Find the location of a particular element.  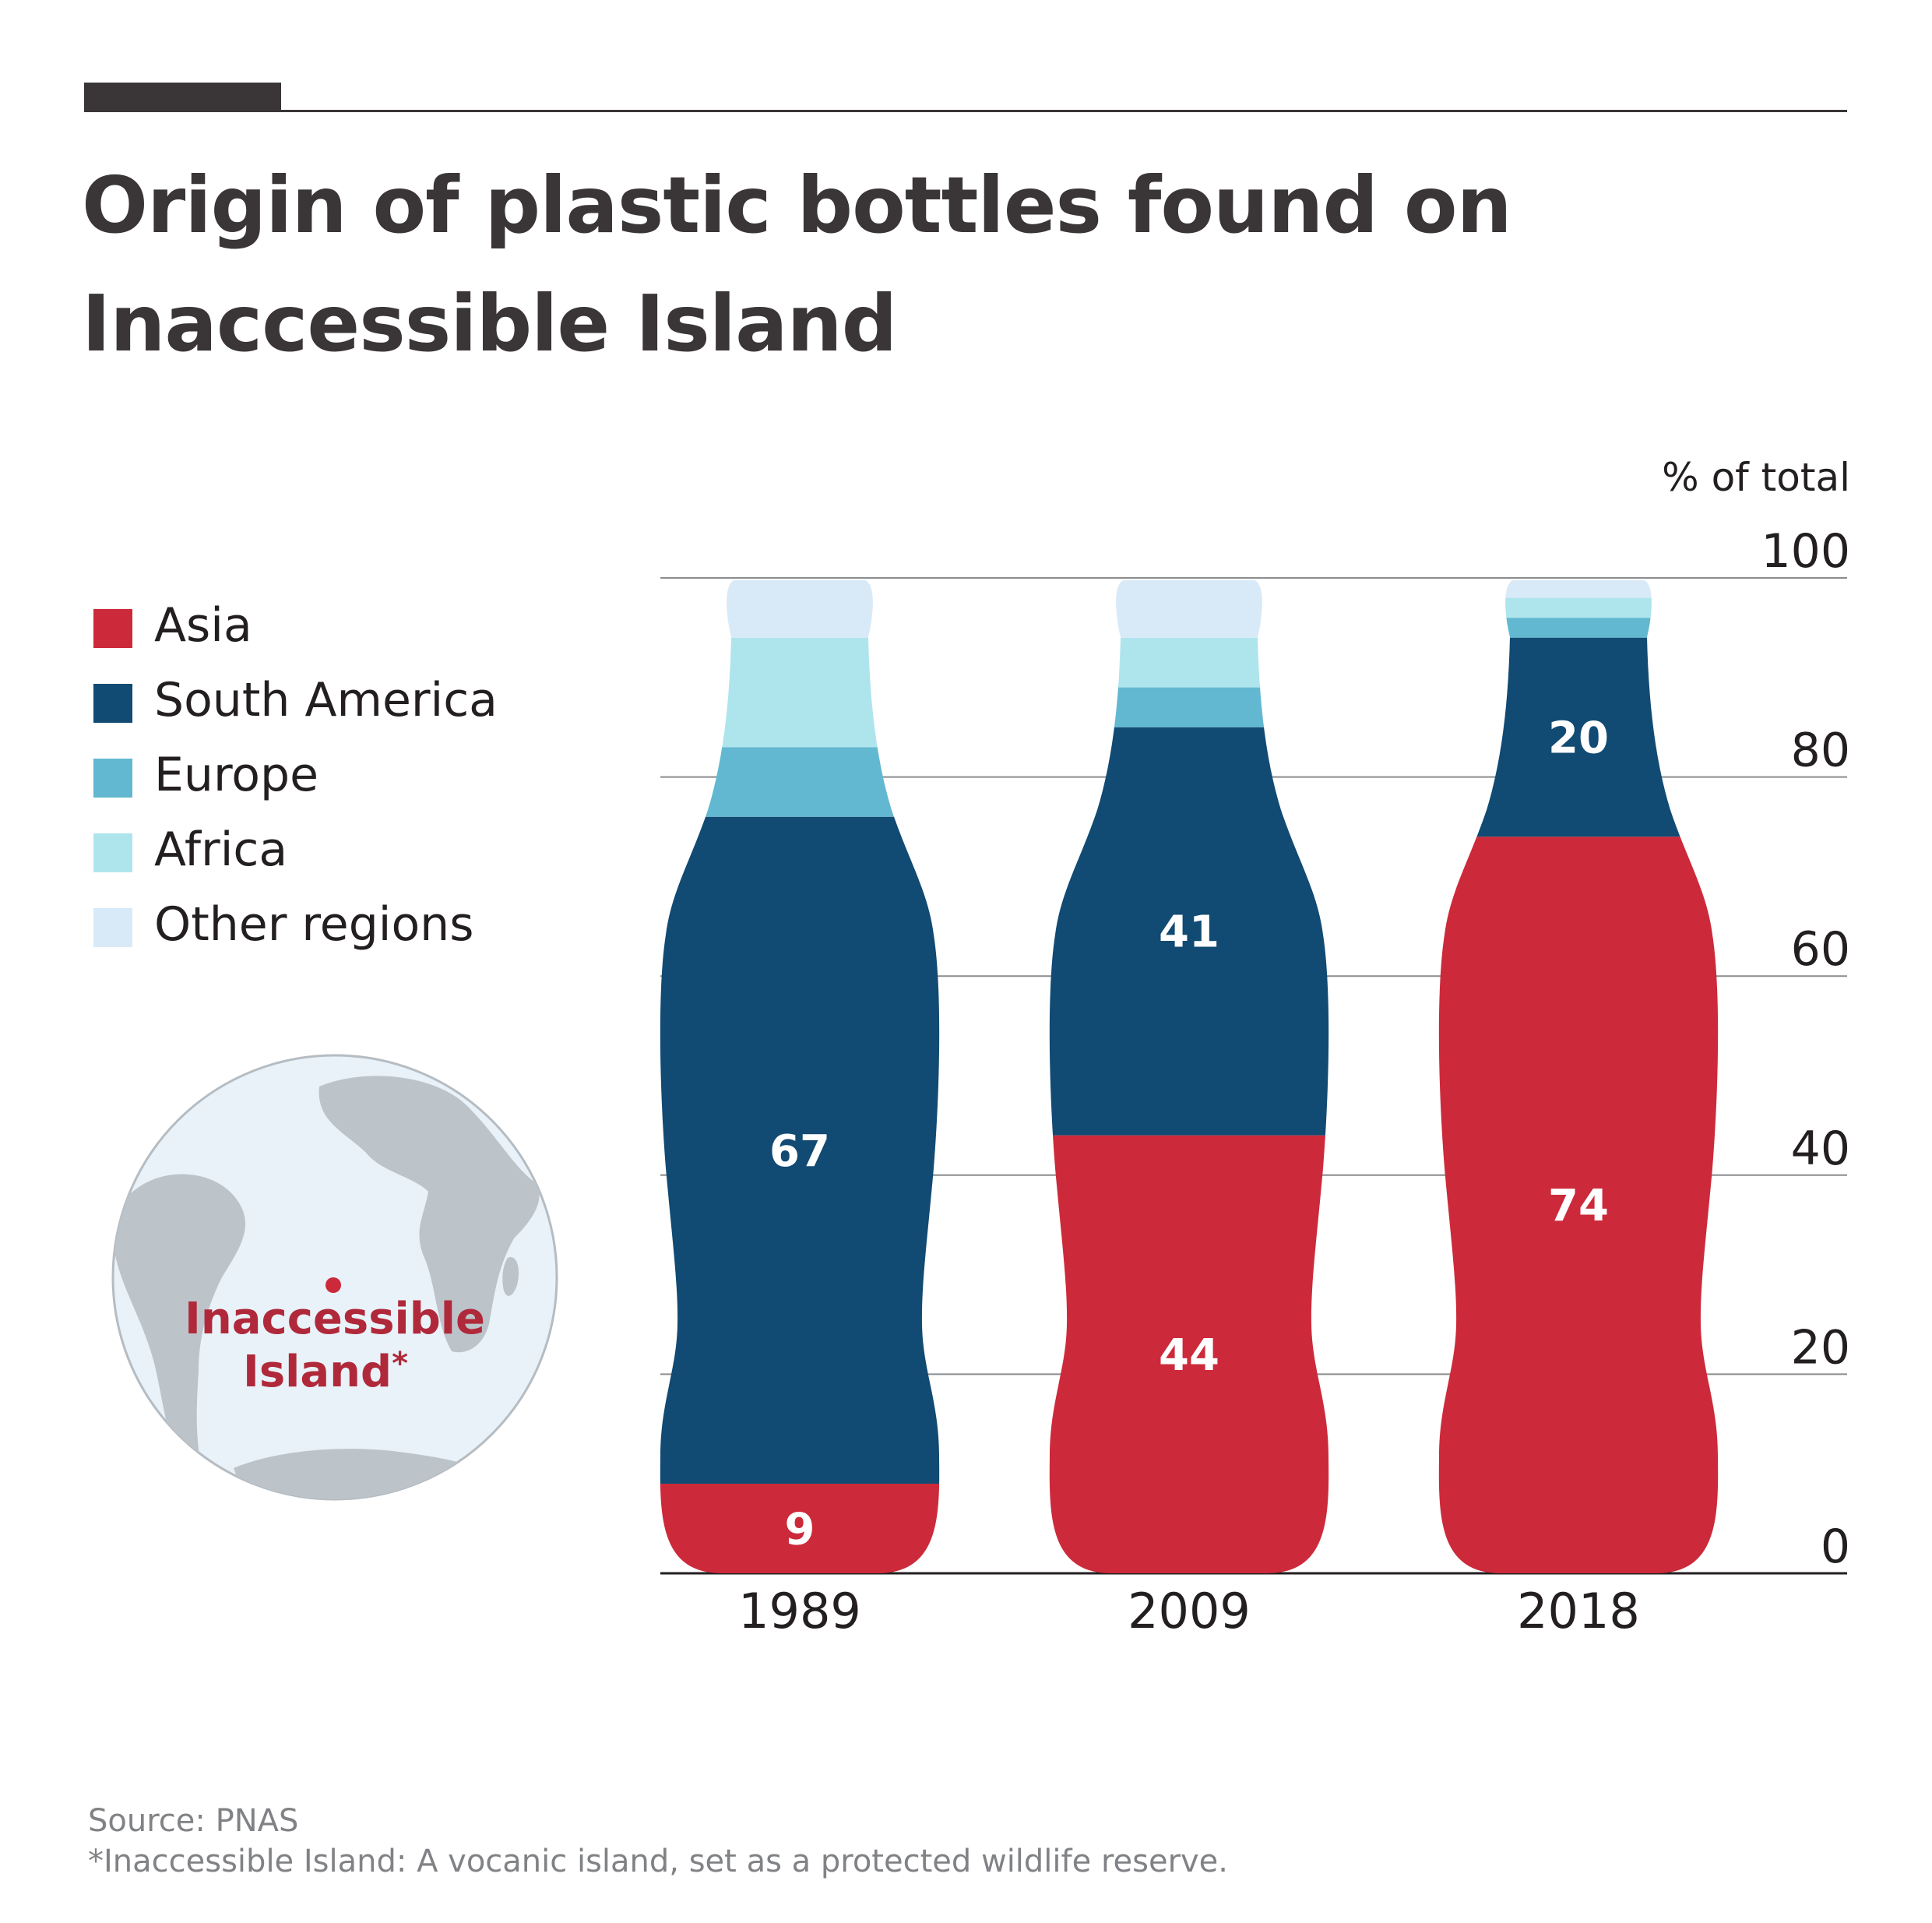

bottle-2009 is located at coordinates (1189, 1076).